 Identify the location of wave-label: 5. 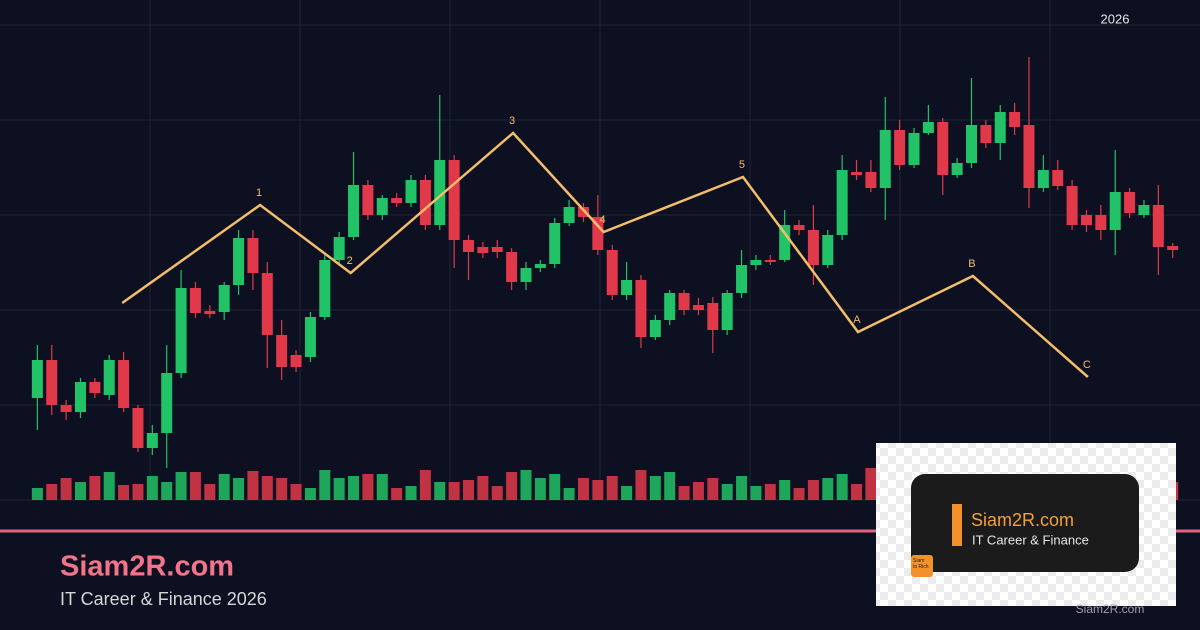
(742, 165).